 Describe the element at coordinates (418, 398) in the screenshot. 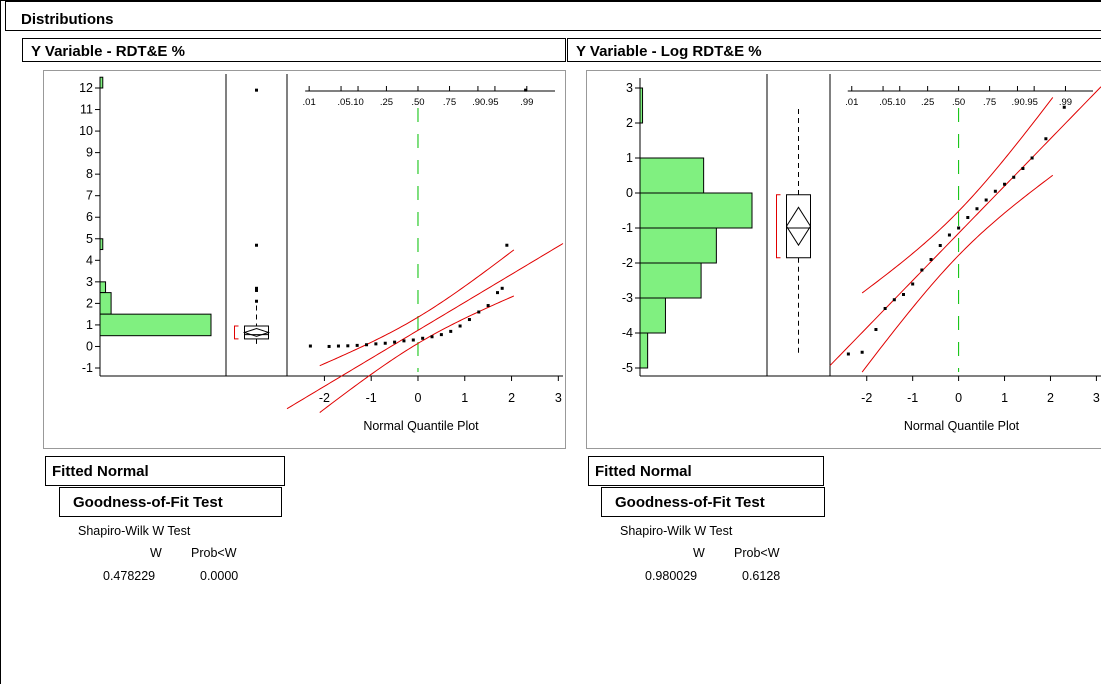

I see `x-tick-label: 0` at that location.